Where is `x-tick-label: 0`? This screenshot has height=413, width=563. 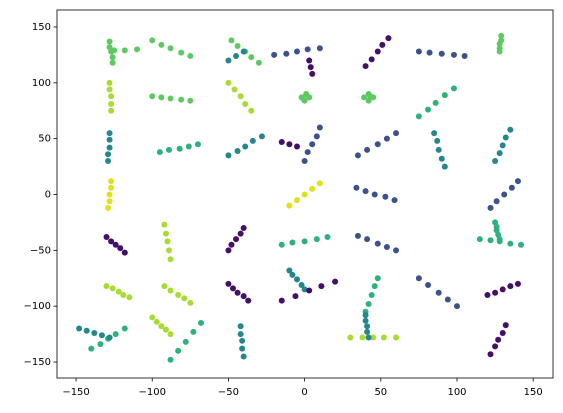
x-tick-label: 0 is located at coordinates (304, 392).